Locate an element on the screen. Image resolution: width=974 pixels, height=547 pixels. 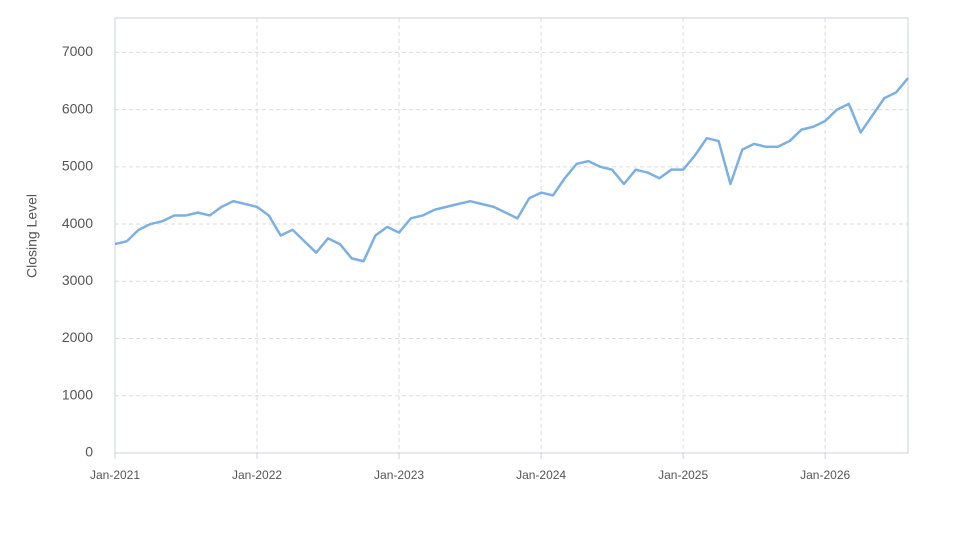
x-tick-label: Jan-2021 is located at coordinates (115, 475).